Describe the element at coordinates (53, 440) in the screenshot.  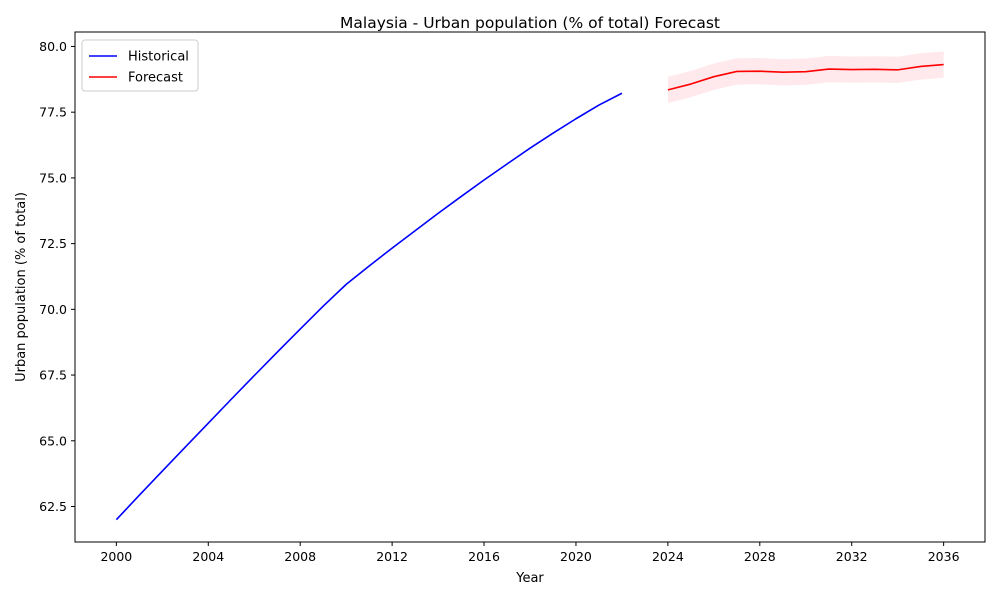
I see `y-tick-label: 65.0` at that location.